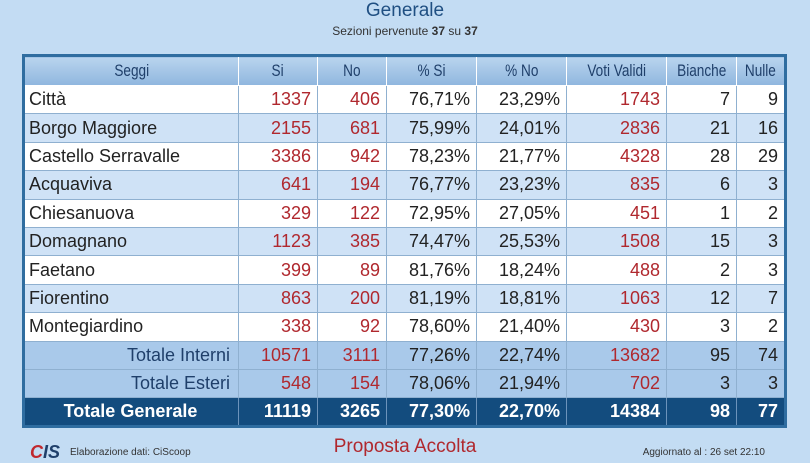 The width and height of the screenshot is (810, 463). I want to click on no-cell: 681, so click(352, 128).